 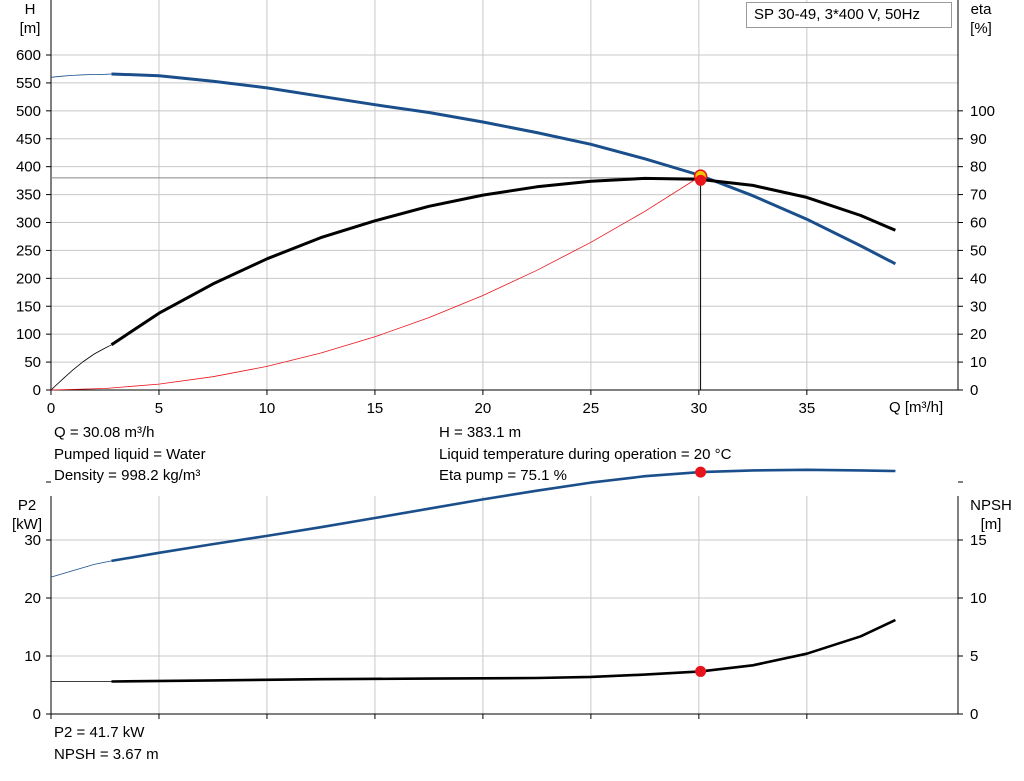 What do you see at coordinates (837, 14) in the screenshot?
I see `chart-title: SP 30-49, 3*400 V, 50Hz` at bounding box center [837, 14].